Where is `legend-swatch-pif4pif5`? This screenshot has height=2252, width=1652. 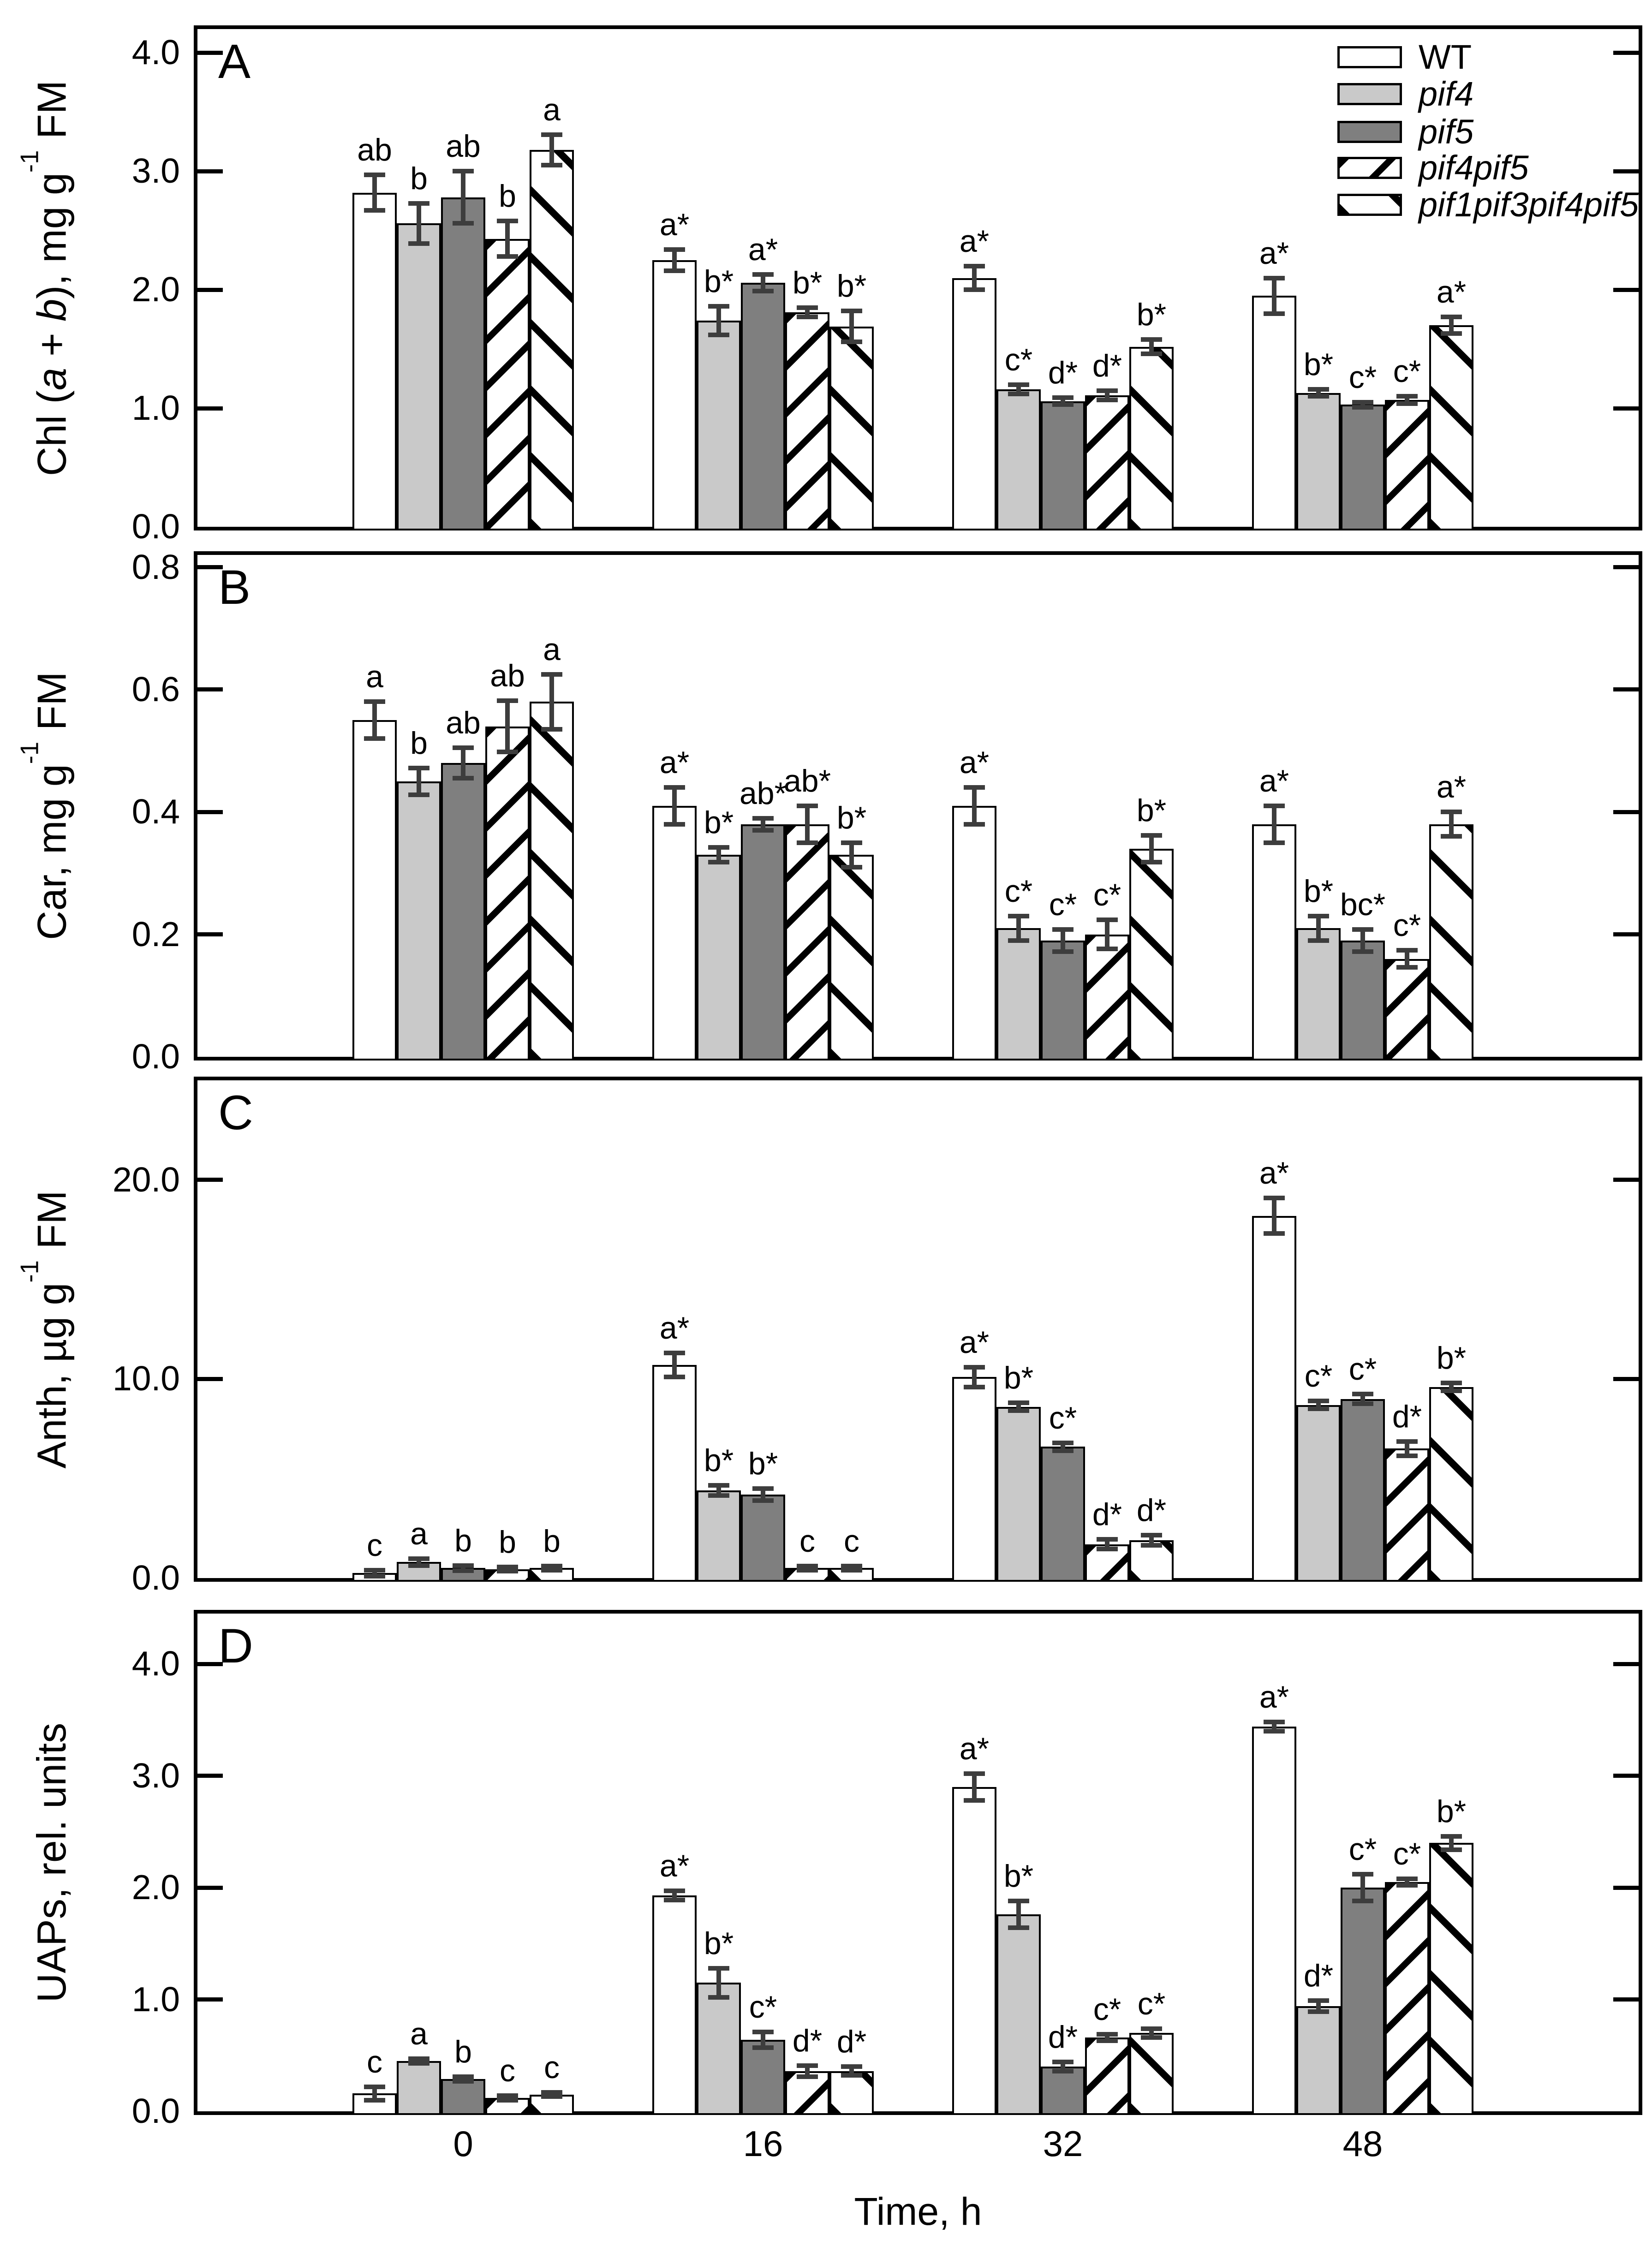
legend-swatch-pif4pif5 is located at coordinates (1369, 168).